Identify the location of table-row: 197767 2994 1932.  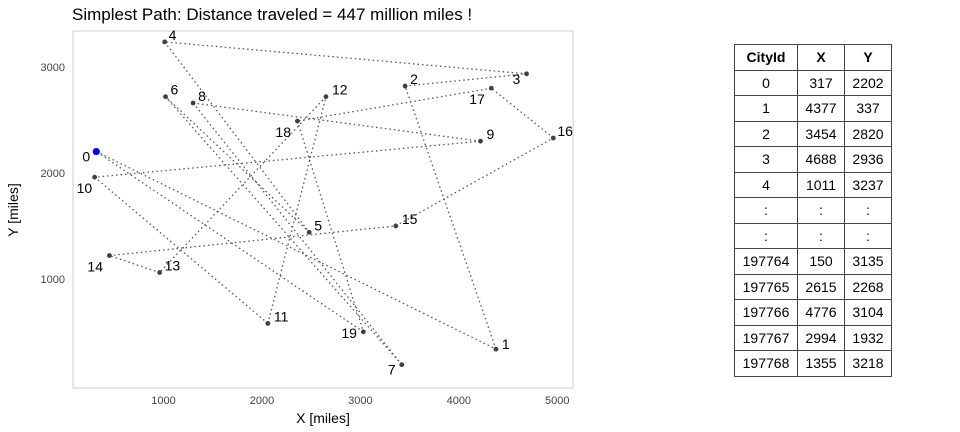
(813, 337).